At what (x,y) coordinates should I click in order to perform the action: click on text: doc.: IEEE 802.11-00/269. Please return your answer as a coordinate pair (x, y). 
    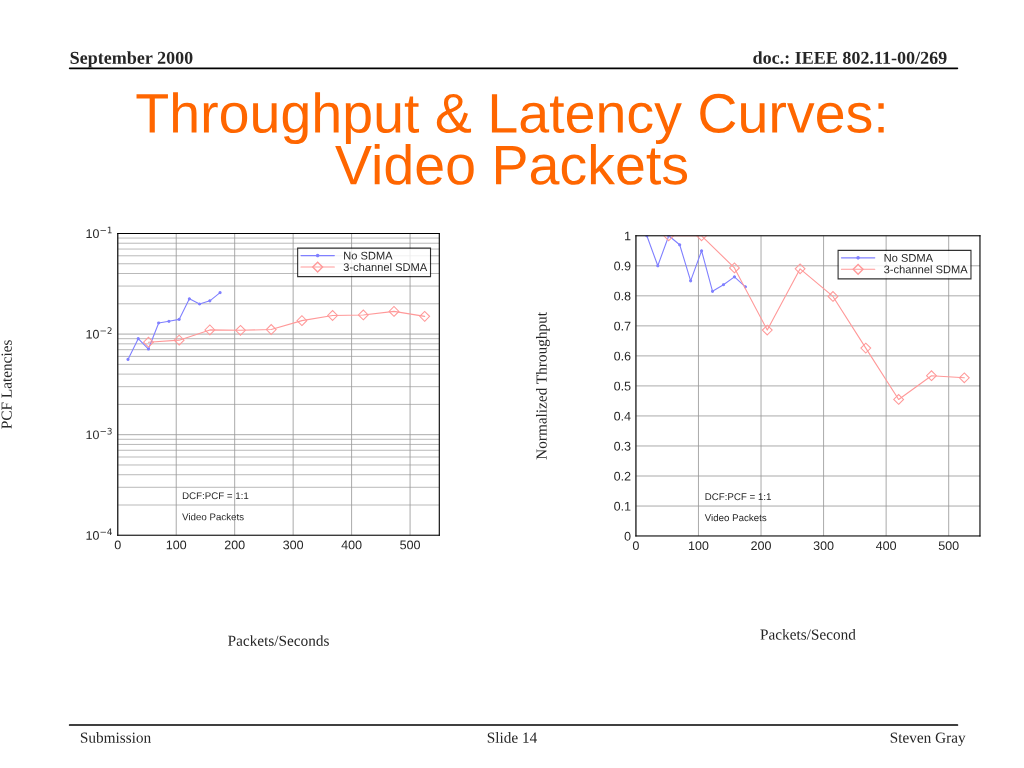
    Looking at the image, I should click on (850, 57).